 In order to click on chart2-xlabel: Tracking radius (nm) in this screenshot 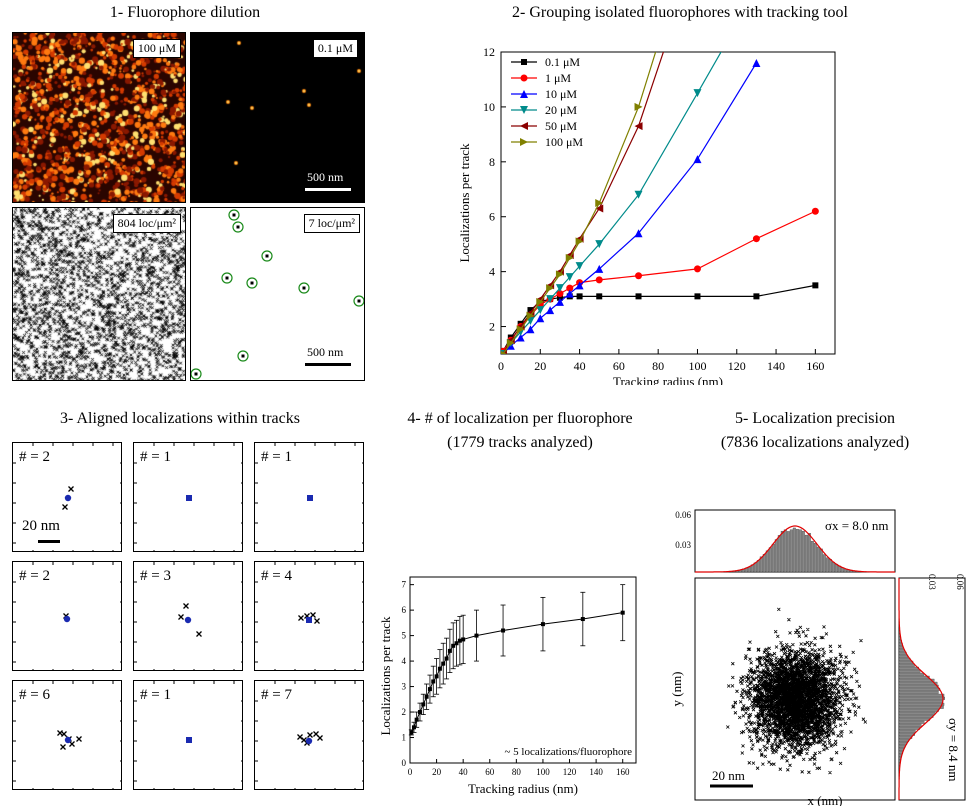, I will do `click(668, 379)`.